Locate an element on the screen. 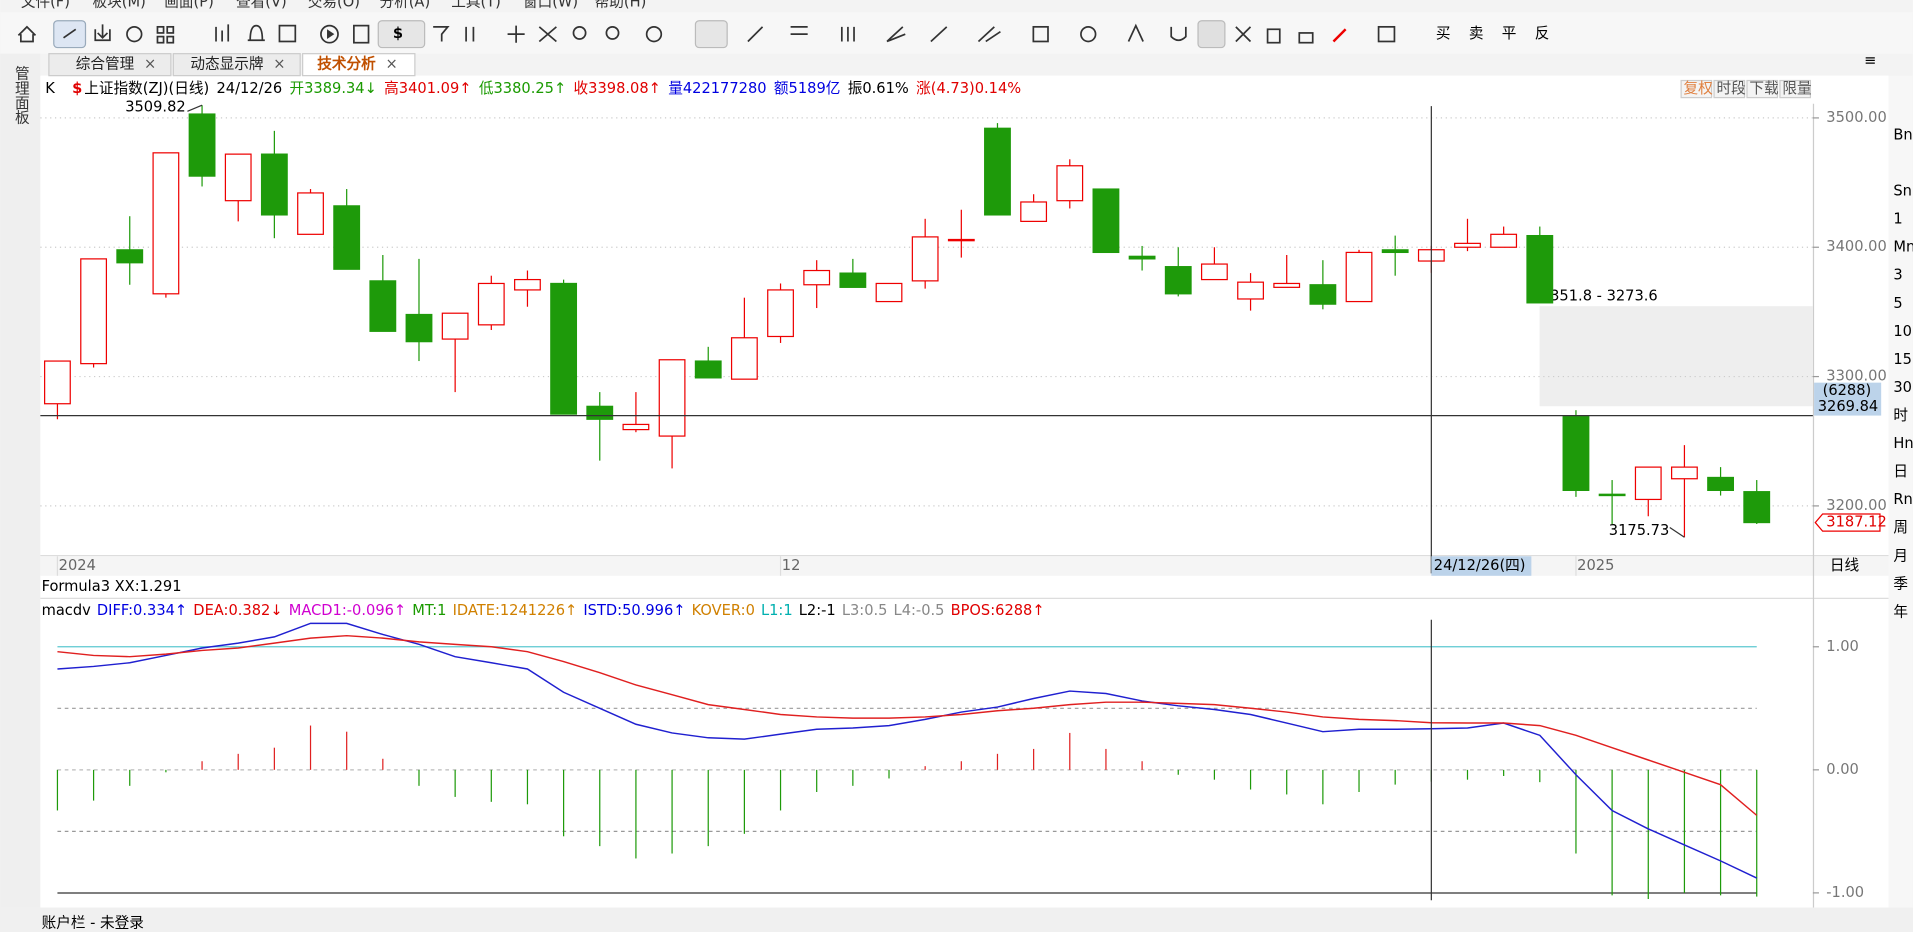  menu-item: 交易(O) is located at coordinates (334, 5).